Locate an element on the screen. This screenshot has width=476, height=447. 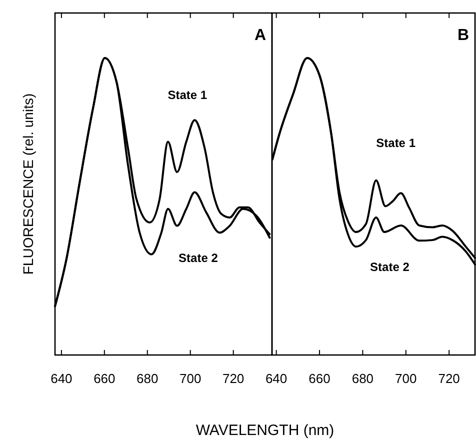
text: B is located at coordinates (463, 35).